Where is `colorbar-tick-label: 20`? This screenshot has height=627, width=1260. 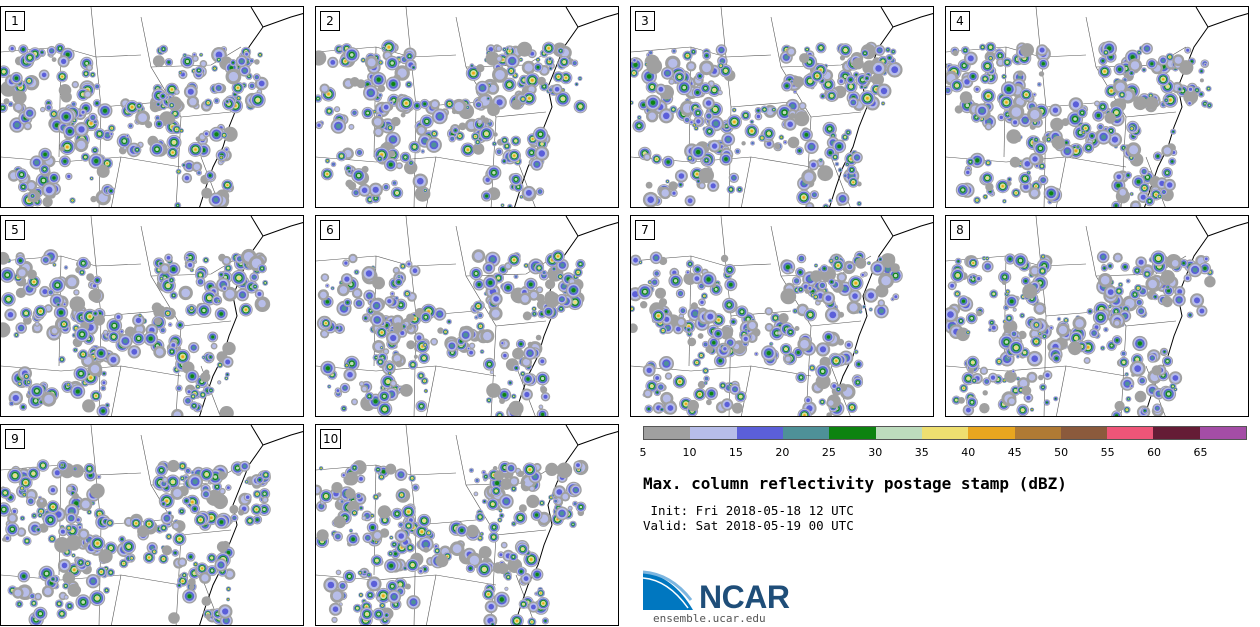
colorbar-tick-label: 20 is located at coordinates (782, 452).